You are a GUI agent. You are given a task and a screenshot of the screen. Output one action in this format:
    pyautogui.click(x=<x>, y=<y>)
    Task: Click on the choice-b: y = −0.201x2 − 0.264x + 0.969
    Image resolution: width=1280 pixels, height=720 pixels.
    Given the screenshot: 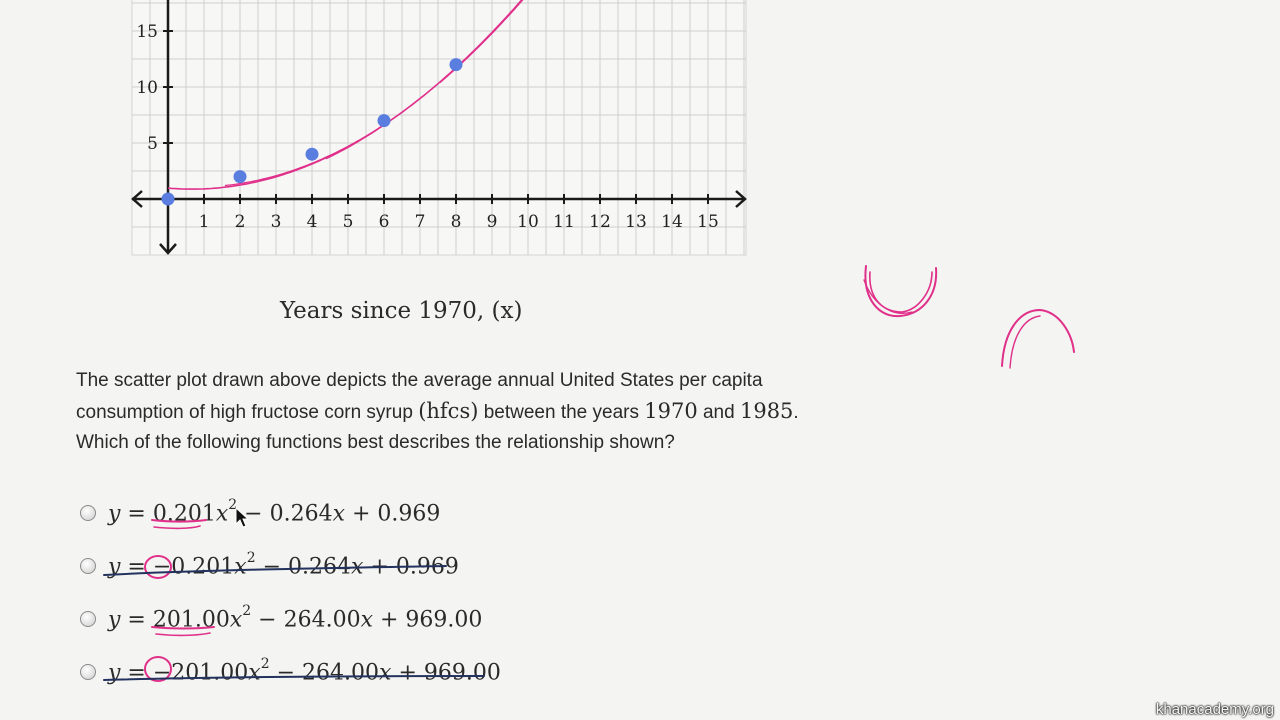 What is the action you would take?
    pyautogui.click(x=269, y=566)
    